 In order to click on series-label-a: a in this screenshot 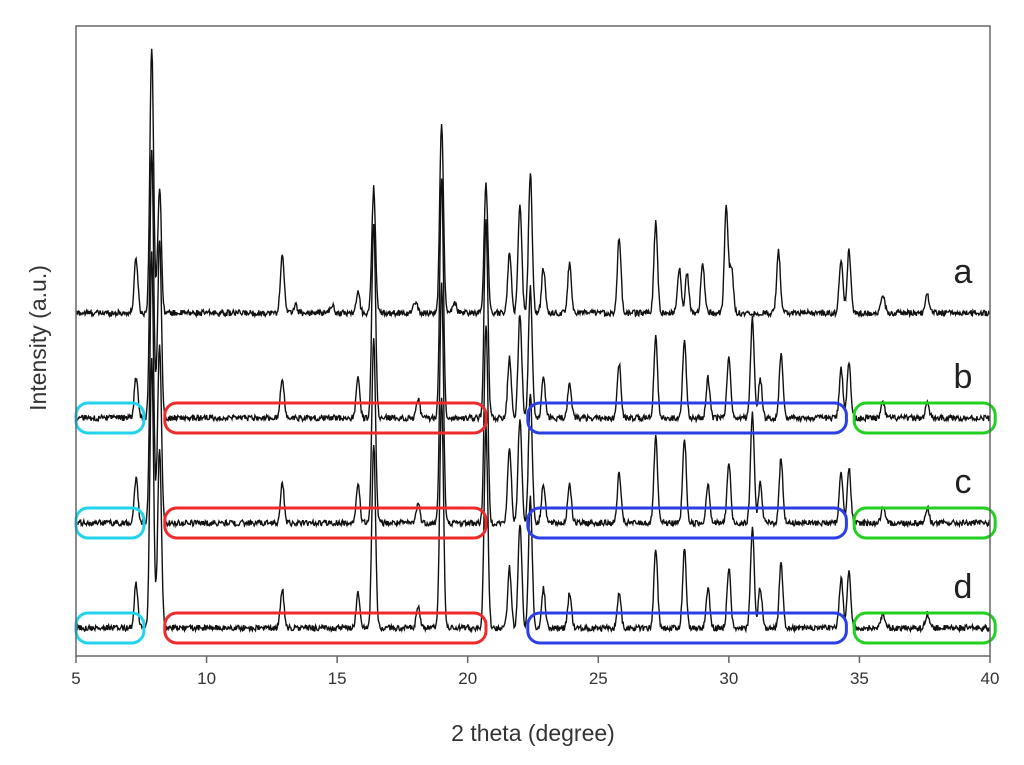, I will do `click(963, 272)`.